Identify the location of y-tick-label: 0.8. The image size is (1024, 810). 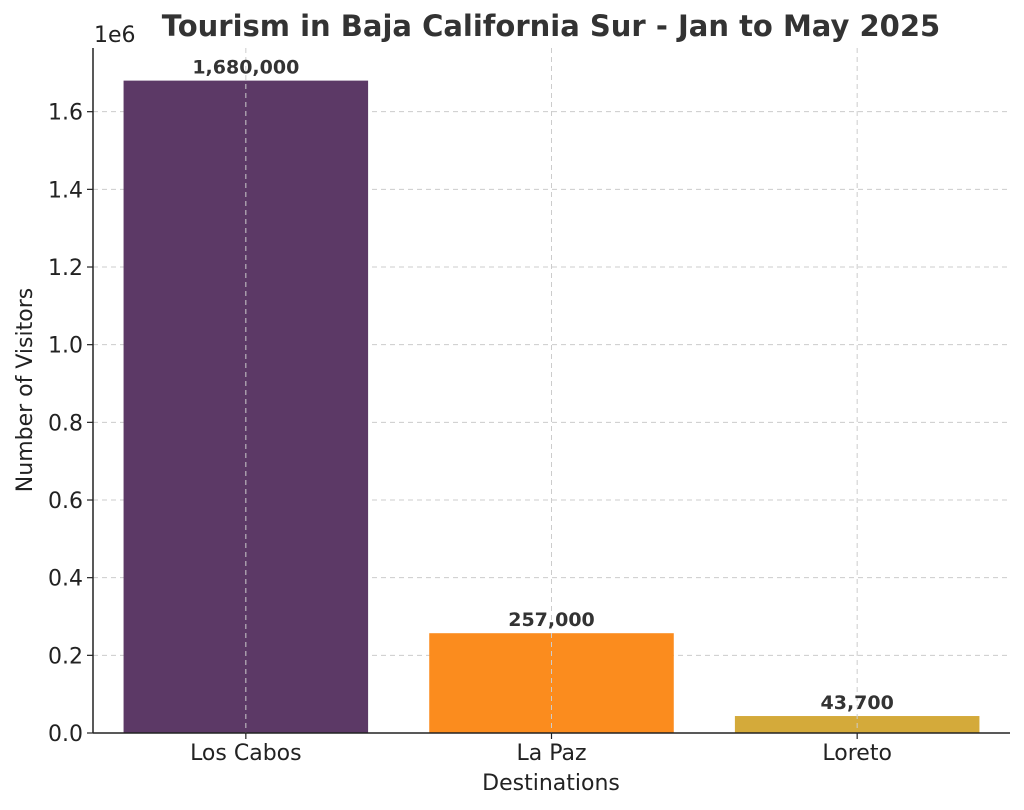
(65, 423).